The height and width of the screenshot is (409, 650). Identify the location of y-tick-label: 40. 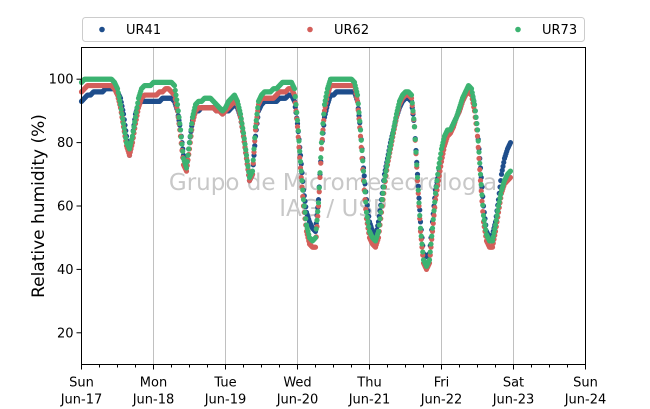
(65, 270).